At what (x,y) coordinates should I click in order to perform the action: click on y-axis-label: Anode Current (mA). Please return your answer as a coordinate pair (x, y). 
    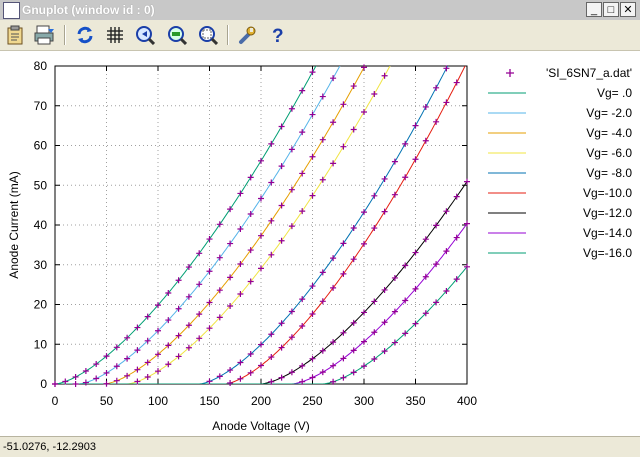
    Looking at the image, I should click on (14, 224).